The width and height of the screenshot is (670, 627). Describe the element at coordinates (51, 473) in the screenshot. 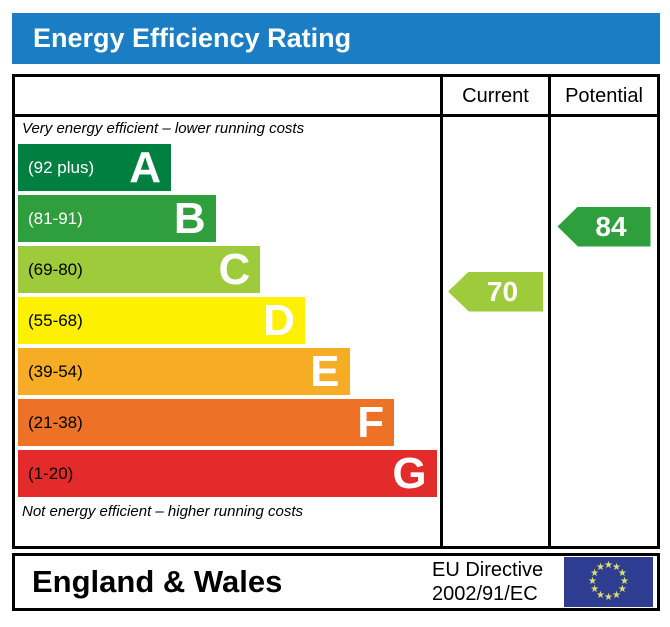

I see `band-range-label: (1-20)` at that location.